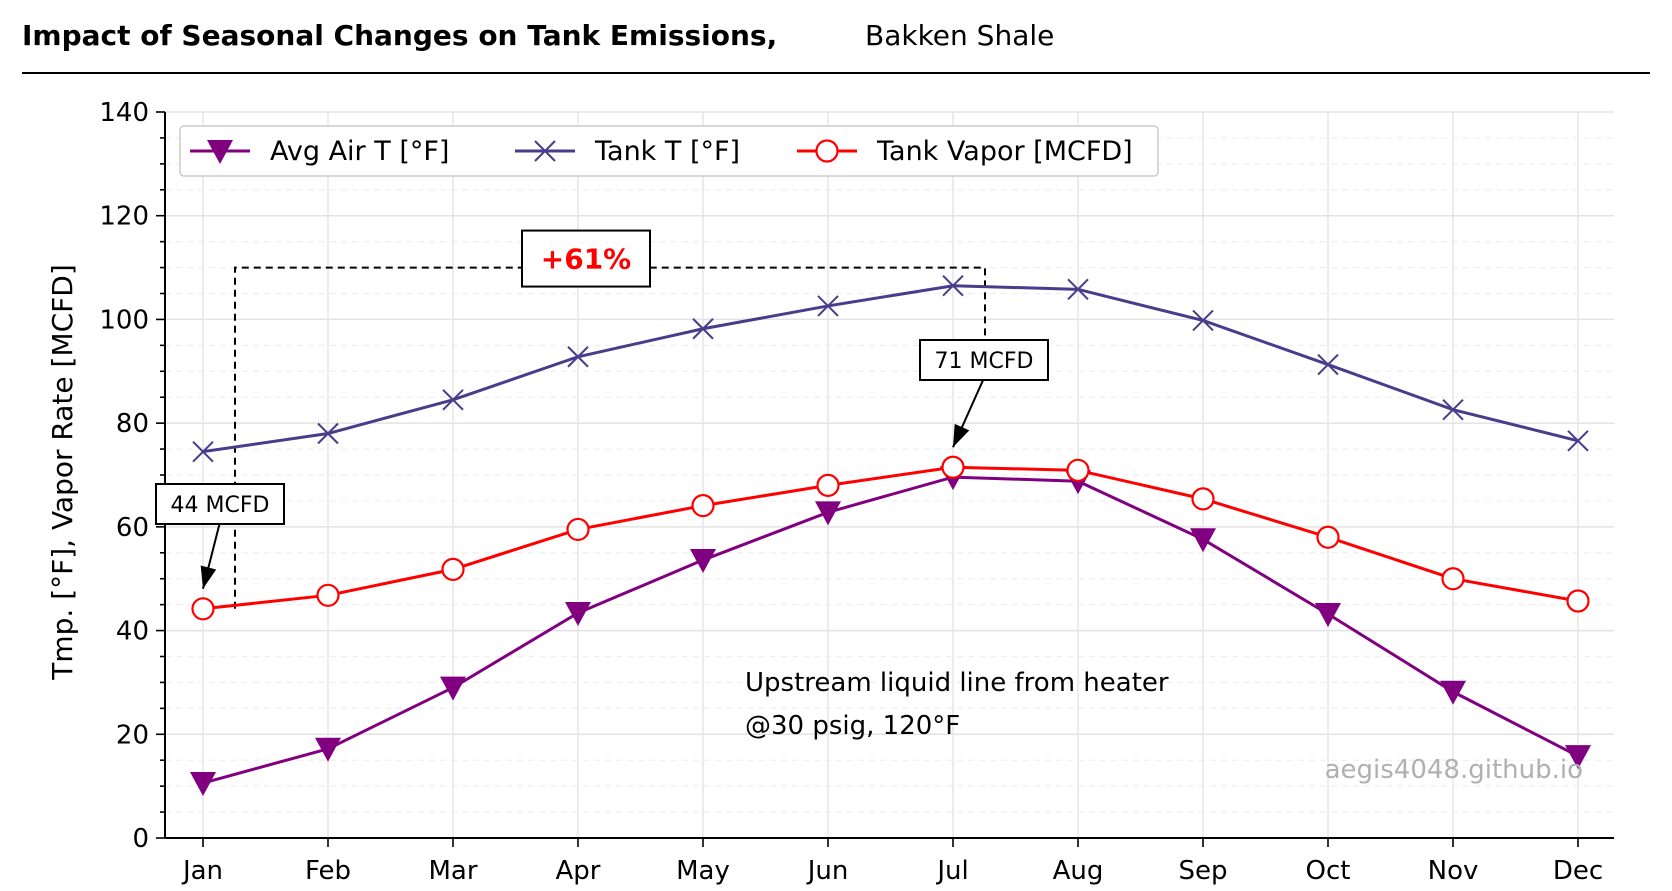 The image size is (1672, 891). What do you see at coordinates (132, 735) in the screenshot?
I see `y-tick-label: 20` at bounding box center [132, 735].